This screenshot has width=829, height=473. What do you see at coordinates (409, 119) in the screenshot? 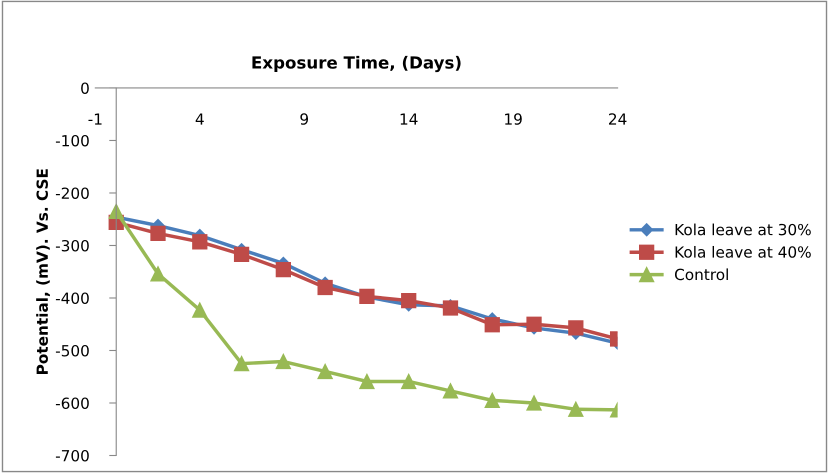
I see `x-tick-label: 14` at bounding box center [409, 119].